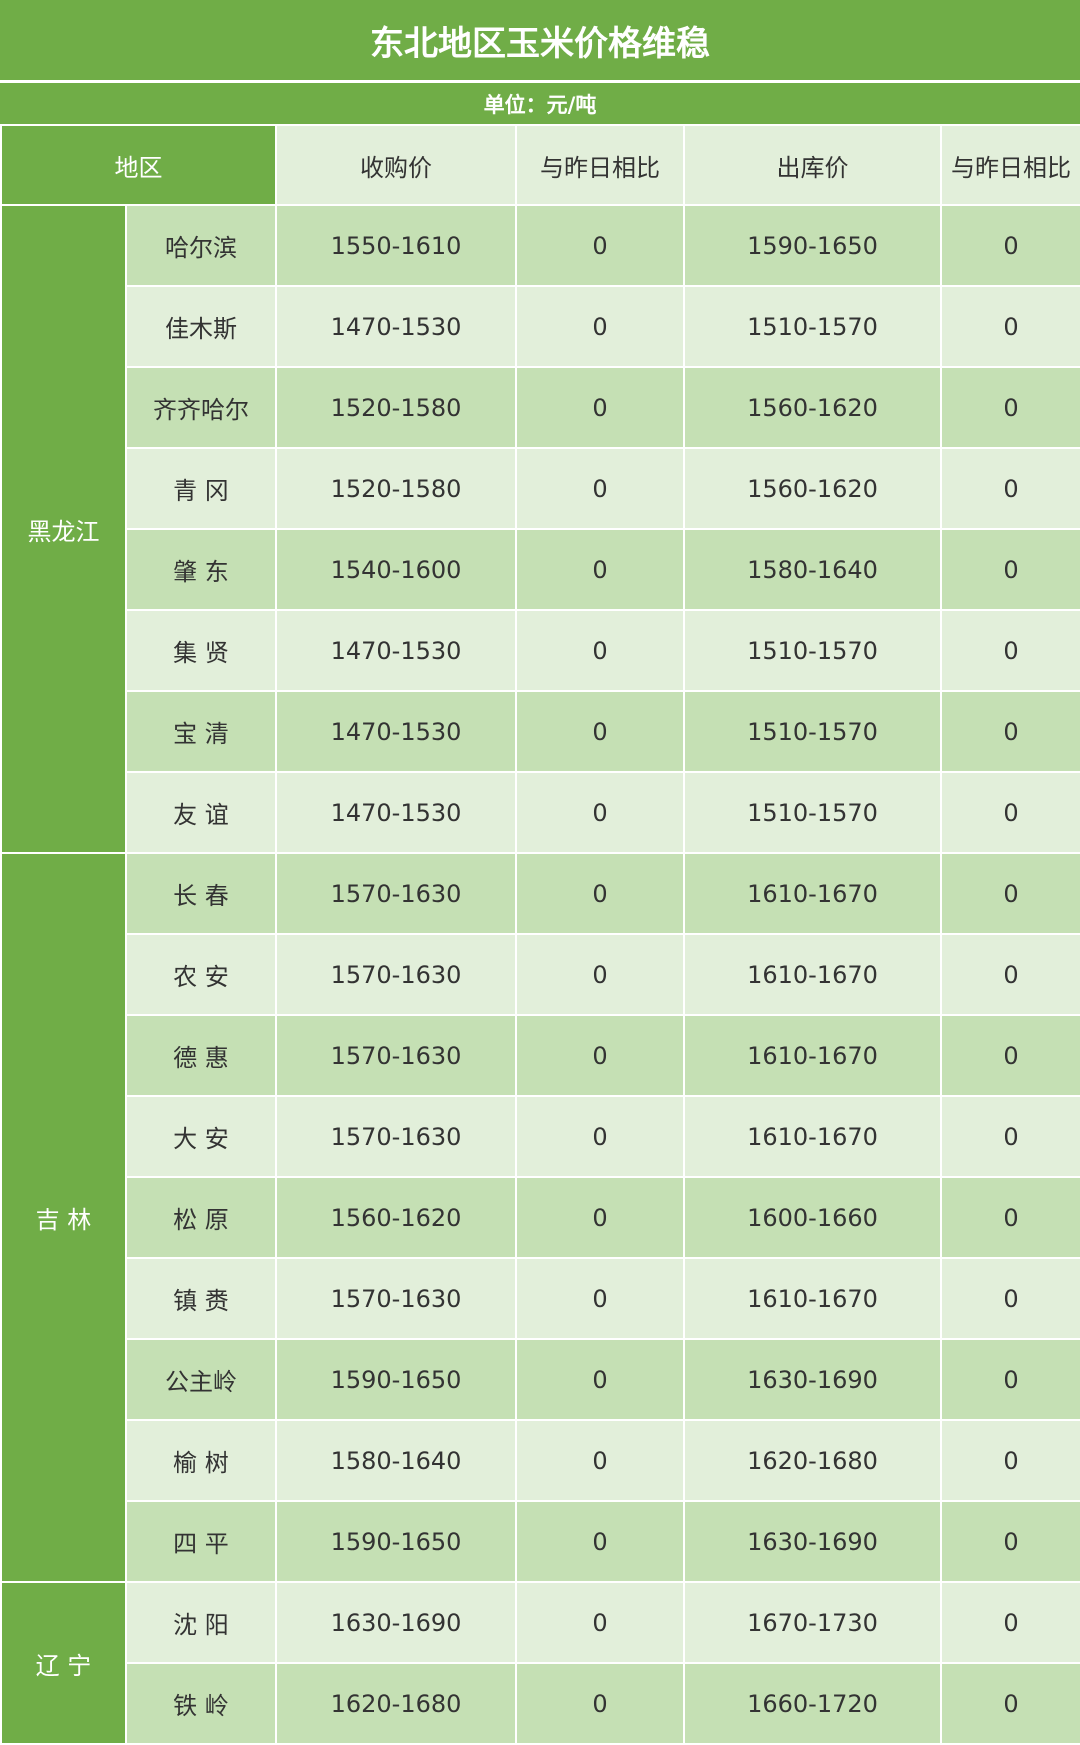 The image size is (1080, 1745). I want to click on city-cell: 德 惠, so click(201, 1055).